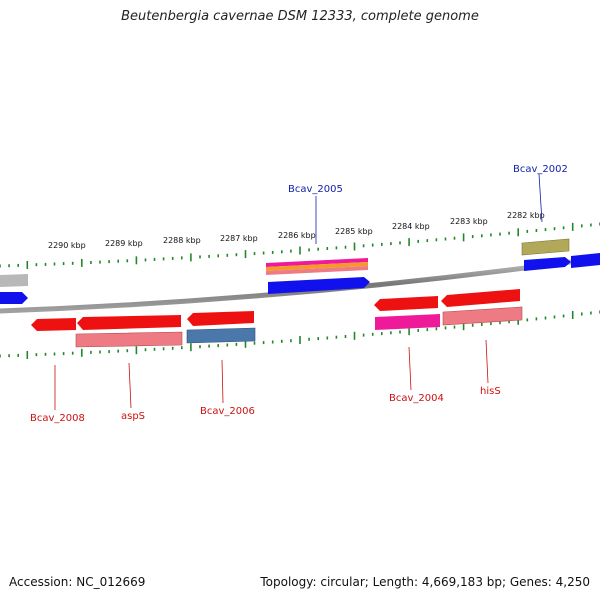 This screenshot has height=600, width=600. Describe the element at coordinates (406, 303) in the screenshot. I see `gene-bcav-2004` at that location.